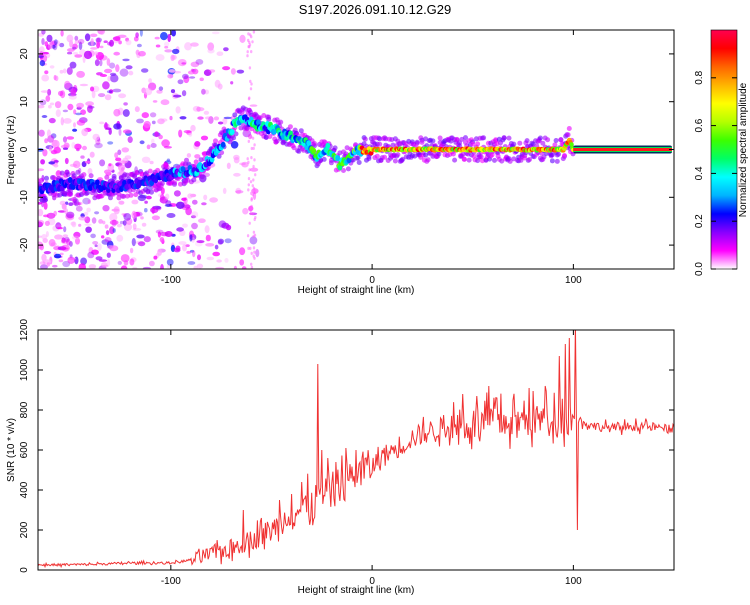 This screenshot has height=605, width=750. Describe the element at coordinates (571, 144) in the screenshot. I see `spectrogram-ridge-cell` at that location.